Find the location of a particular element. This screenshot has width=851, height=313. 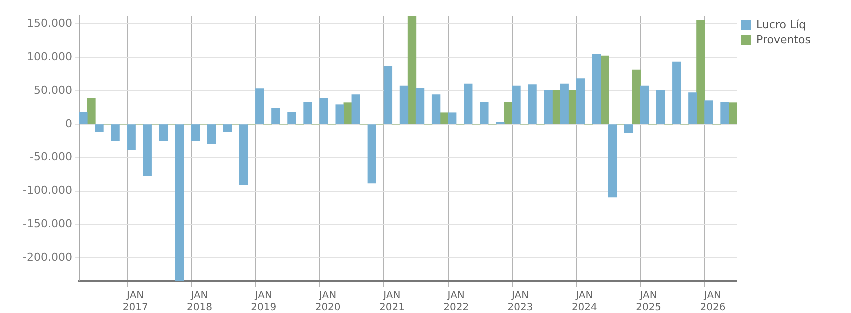

y-tick-label: 0 is located at coordinates (68, 123).